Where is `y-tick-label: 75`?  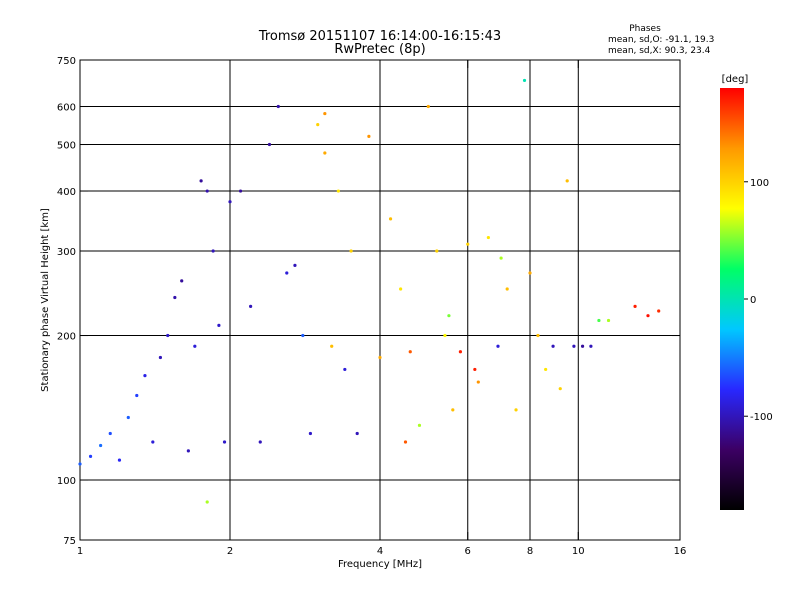 y-tick-label: 75 is located at coordinates (69, 541).